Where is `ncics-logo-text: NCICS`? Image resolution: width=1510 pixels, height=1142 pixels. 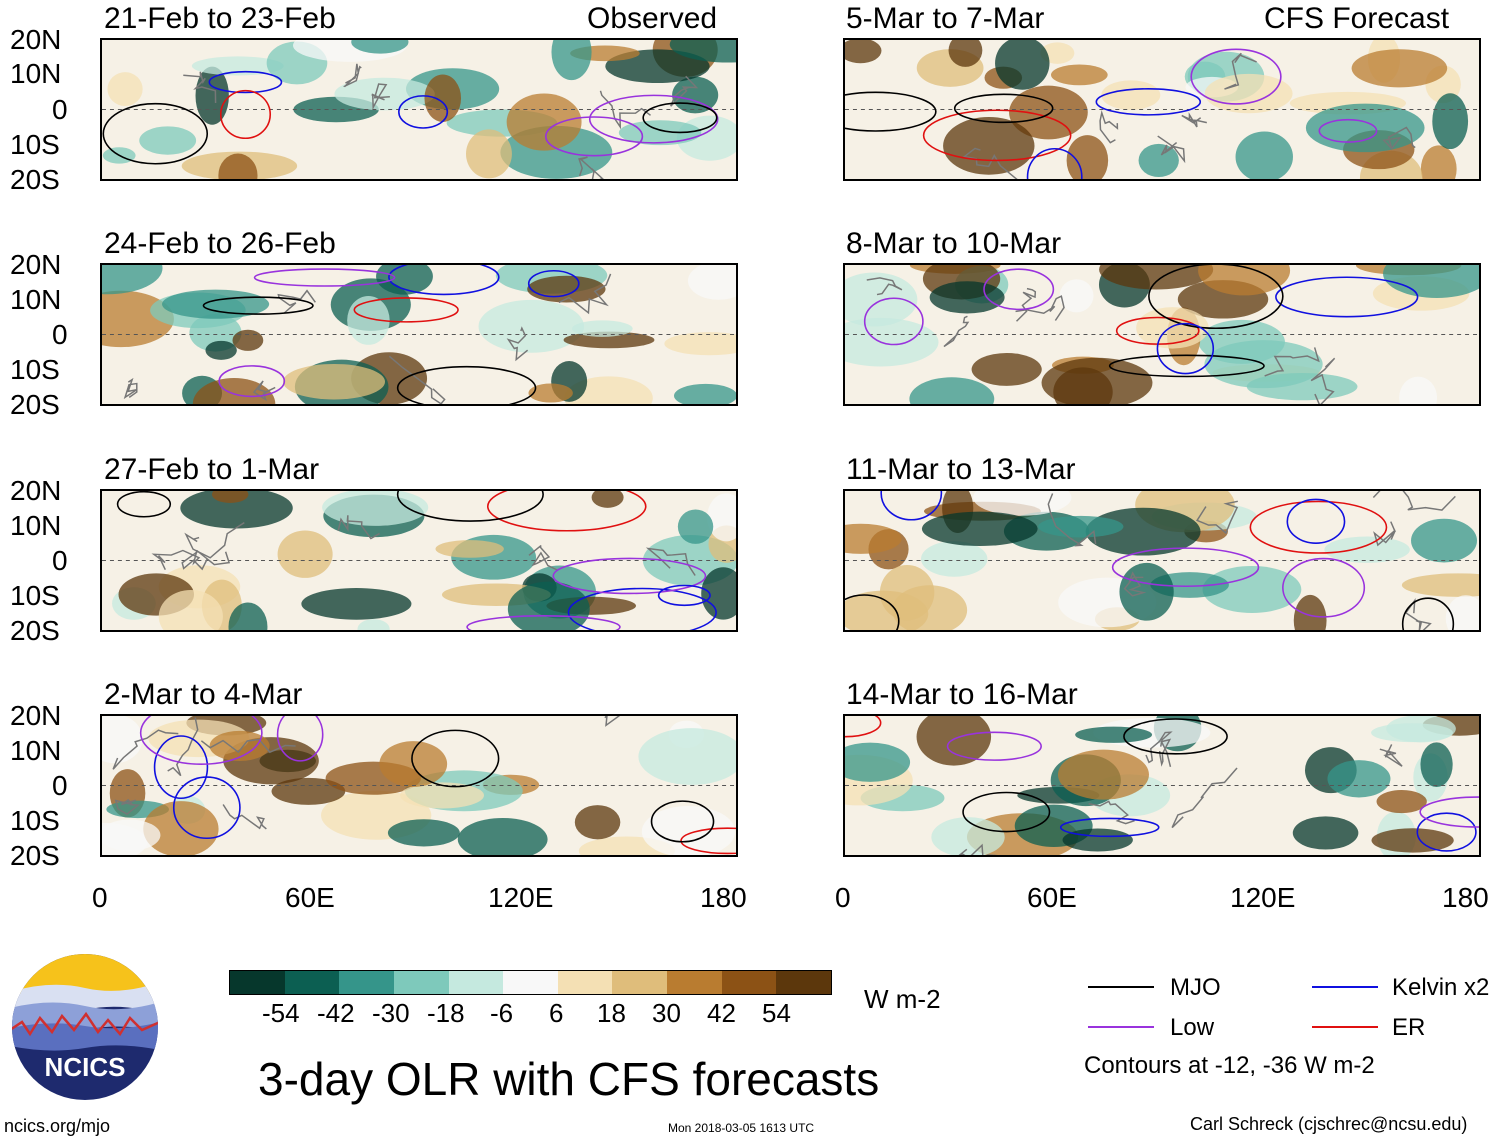
ncics-logo-text: NCICS is located at coordinates (85, 1067).